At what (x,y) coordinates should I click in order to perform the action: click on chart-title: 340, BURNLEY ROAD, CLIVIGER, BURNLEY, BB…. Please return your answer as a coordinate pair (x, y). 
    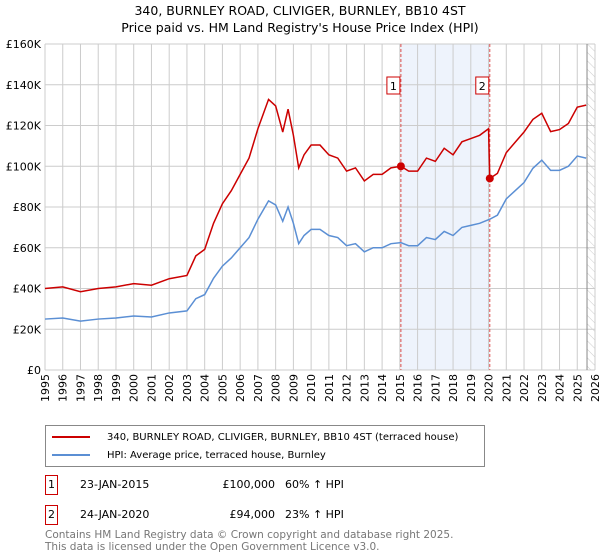
    Looking at the image, I should click on (300, 10).